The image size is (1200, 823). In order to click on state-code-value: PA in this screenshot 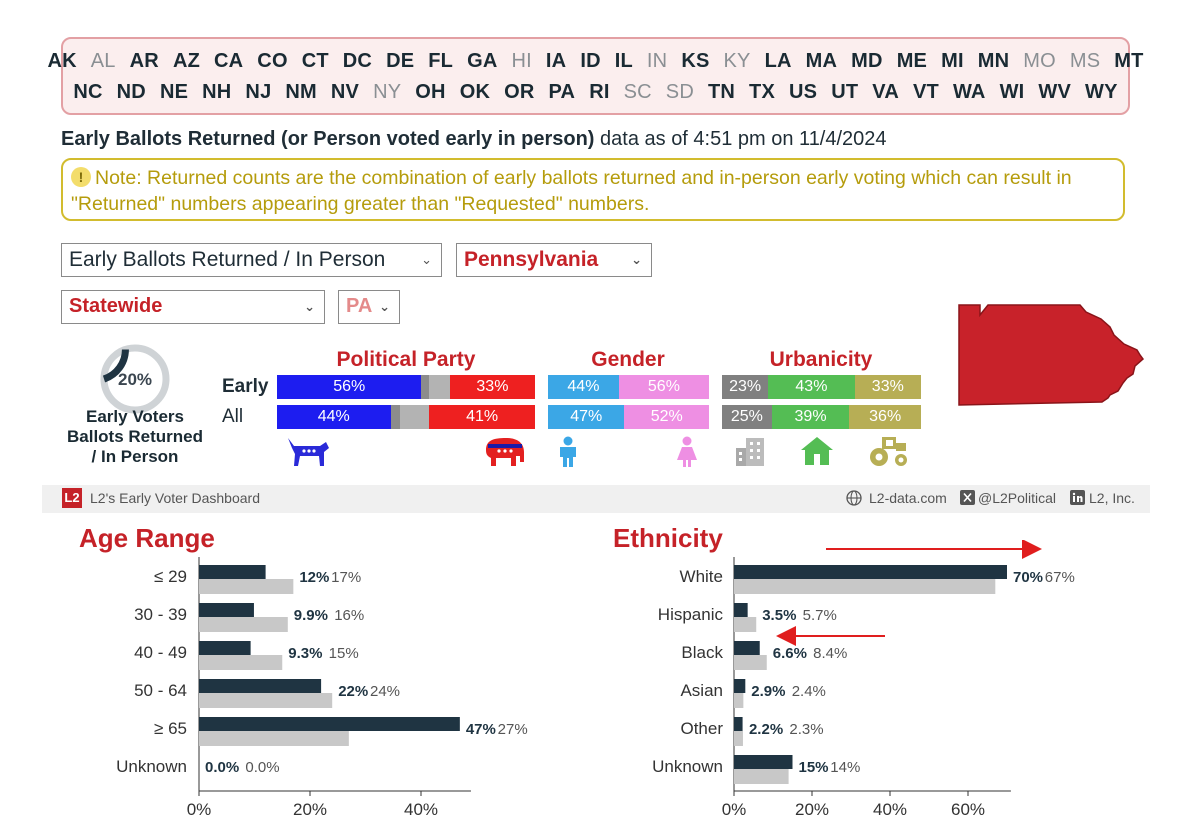, I will do `click(359, 306)`.